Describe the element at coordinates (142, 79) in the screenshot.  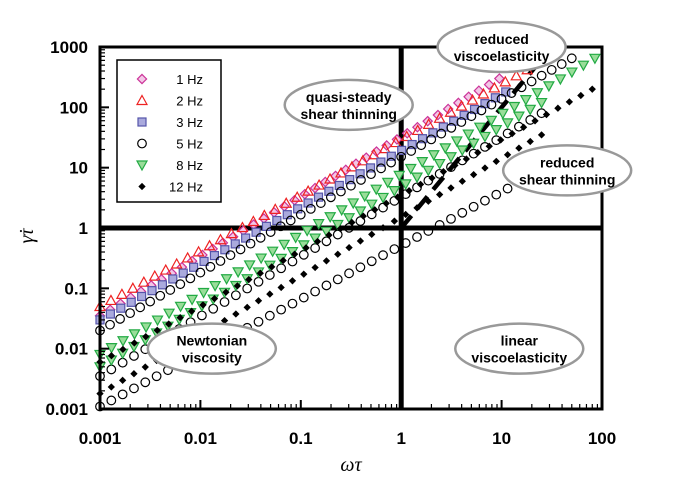
I see `legend-marker` at that location.